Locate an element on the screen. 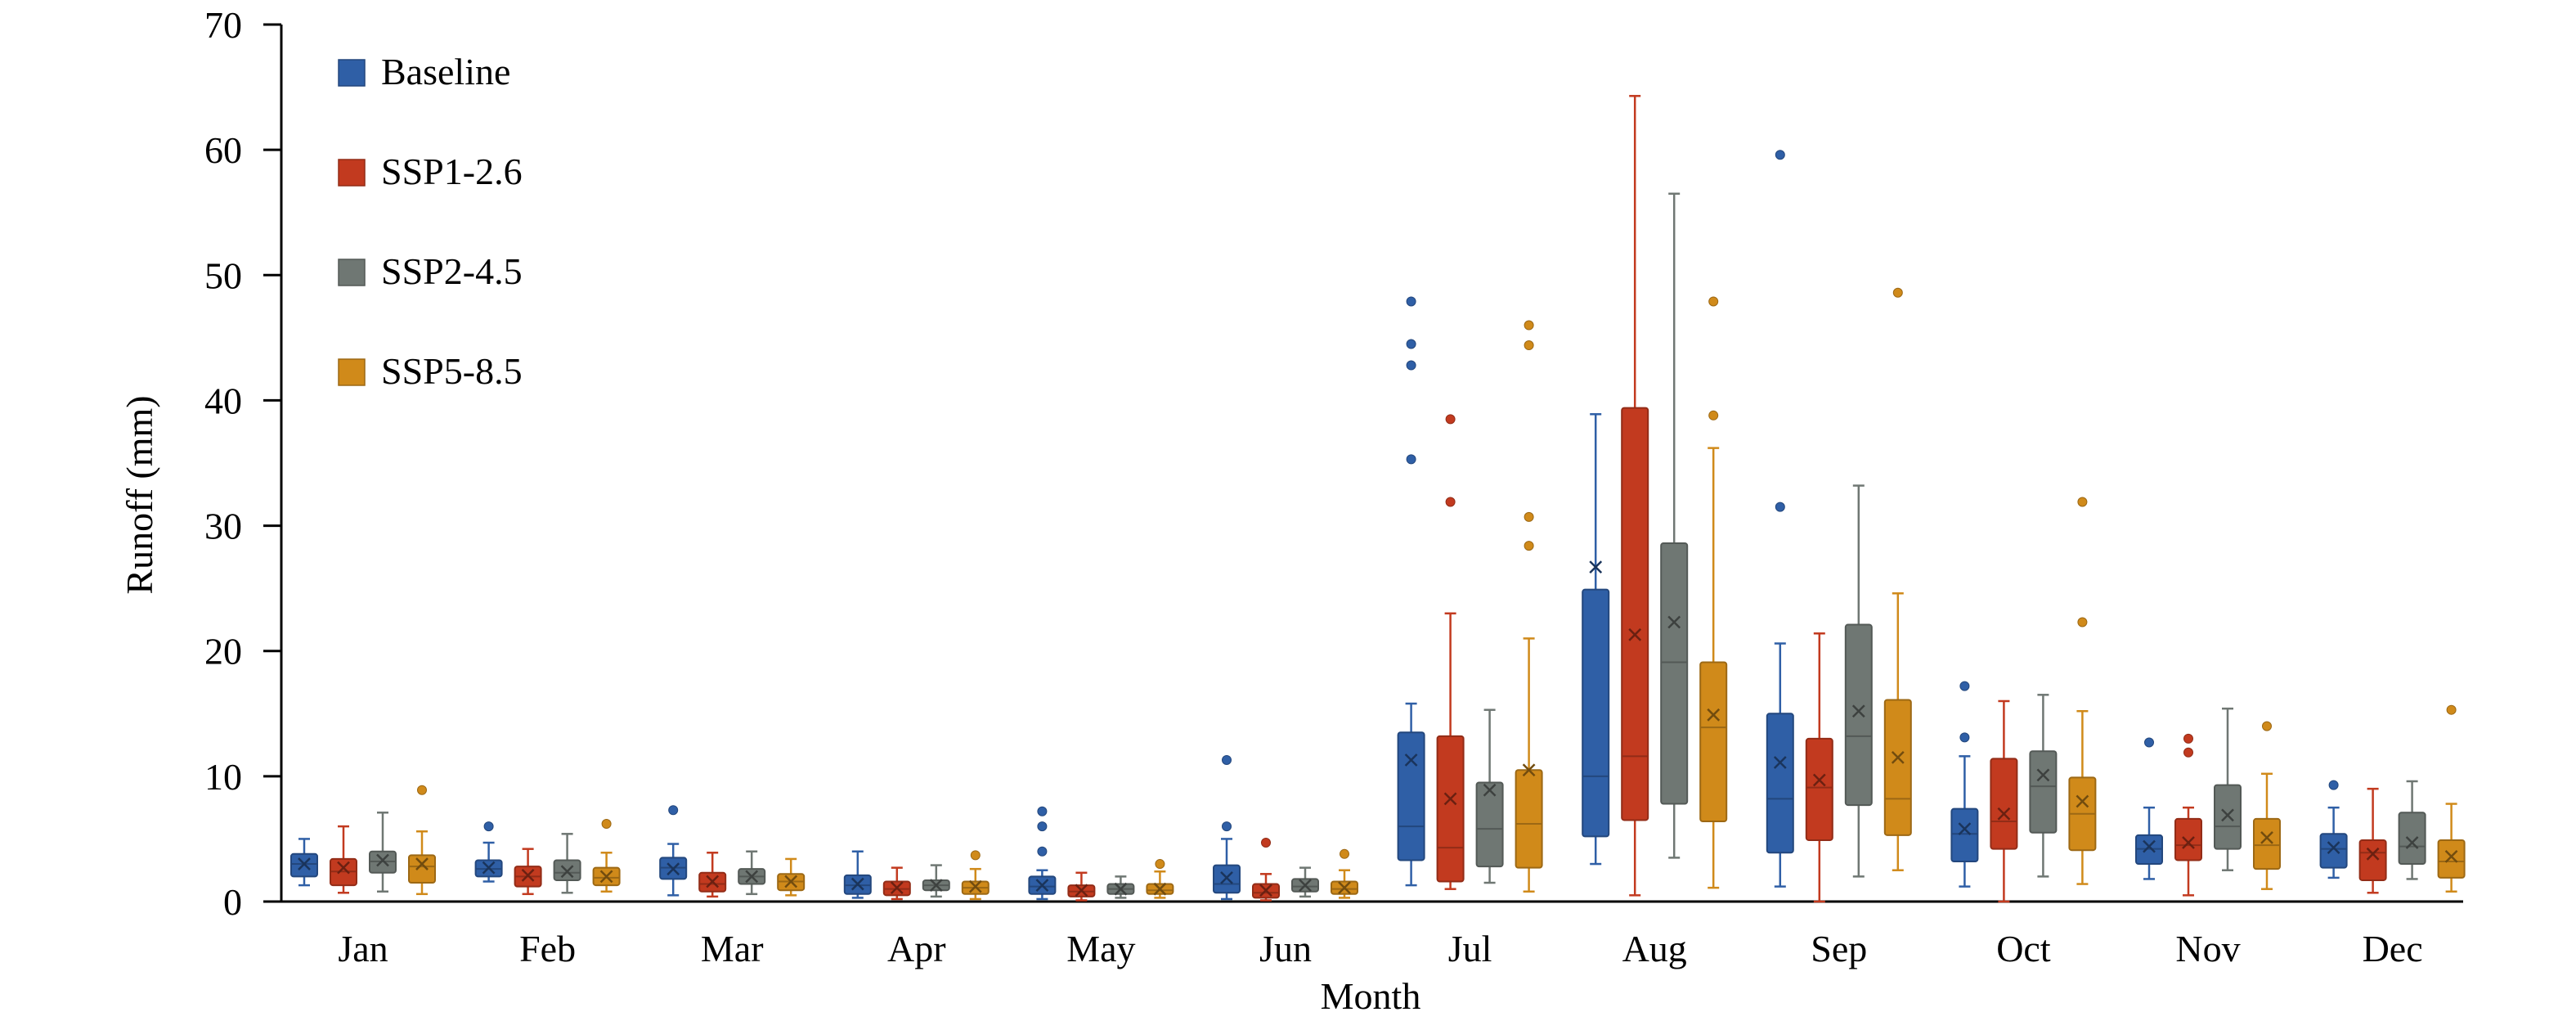 The image size is (2576, 1021). y-axis-title: Runoff (mm) is located at coordinates (139, 494).